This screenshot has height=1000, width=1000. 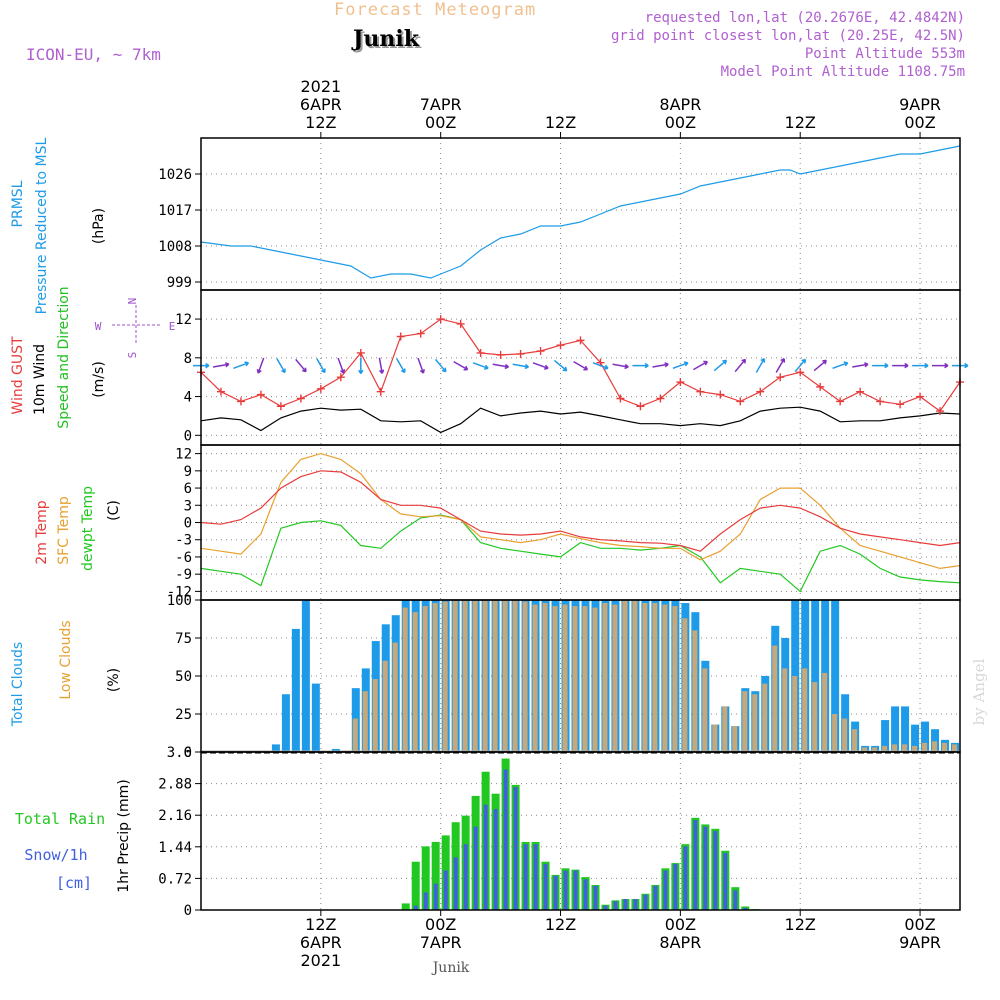 I want to click on panel-frame, so click(x=580, y=831).